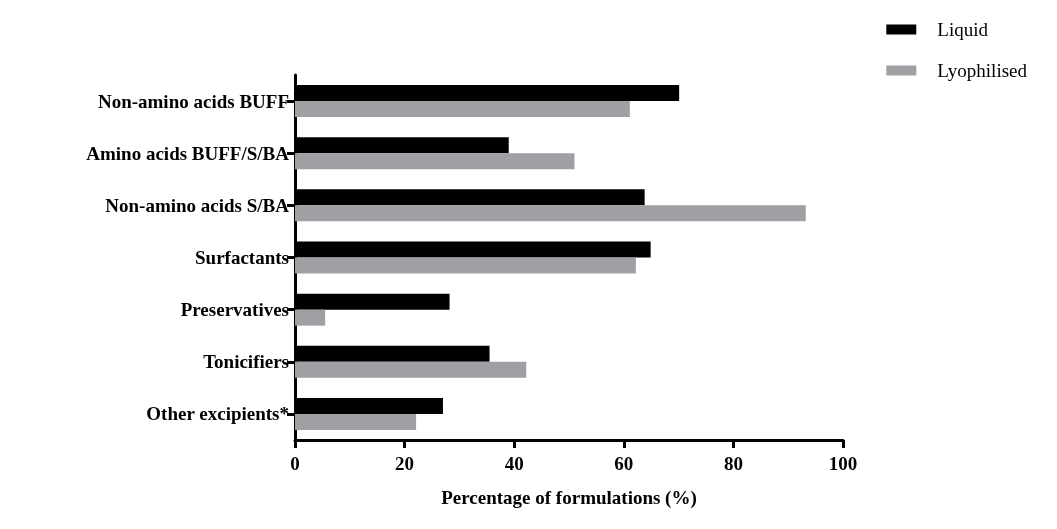 Image resolution: width=1057 pixels, height=529 pixels. Describe the element at coordinates (624, 463) in the screenshot. I see `x-tick-label: 60` at that location.